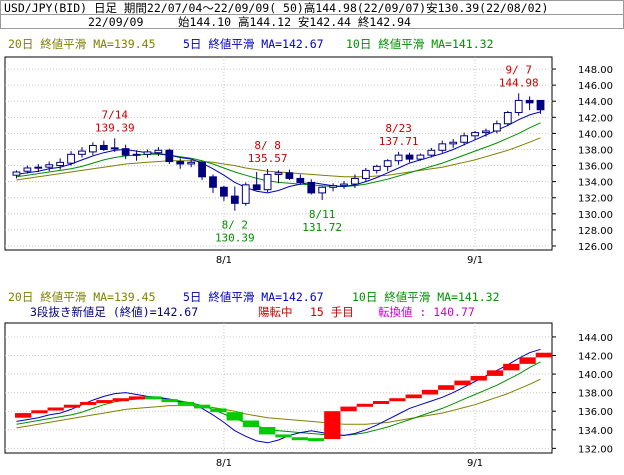 This screenshot has height=475, width=624. I want to click on bottom-xtick-label: 9/1, so click(475, 463).